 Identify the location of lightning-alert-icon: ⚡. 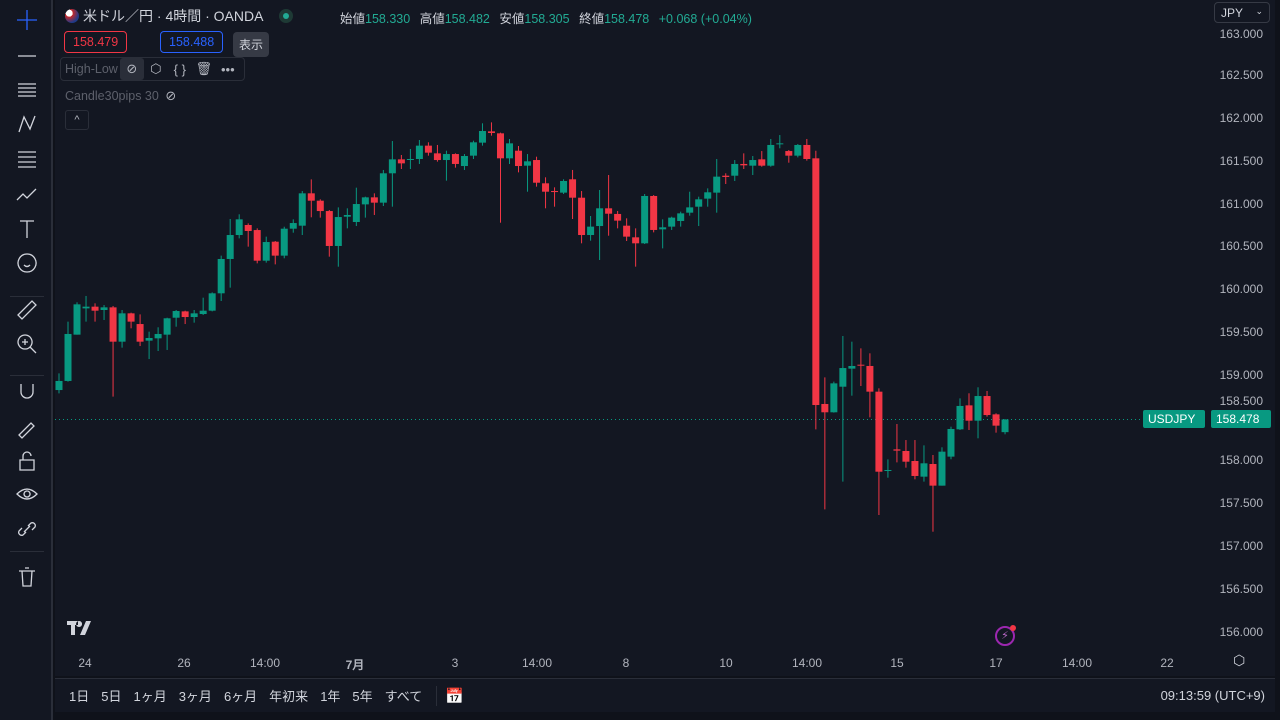
(1005, 635).